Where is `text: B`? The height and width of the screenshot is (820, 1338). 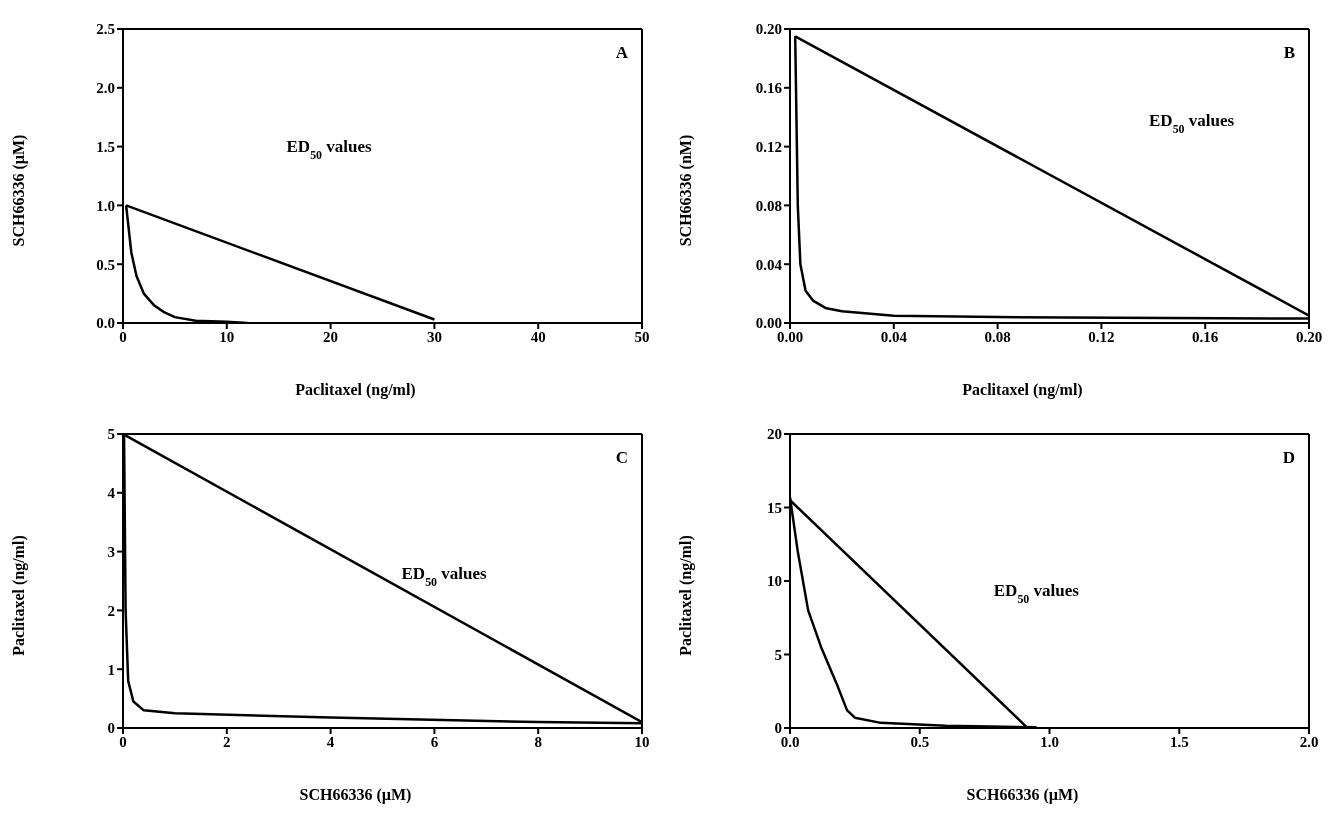 text: B is located at coordinates (1289, 52).